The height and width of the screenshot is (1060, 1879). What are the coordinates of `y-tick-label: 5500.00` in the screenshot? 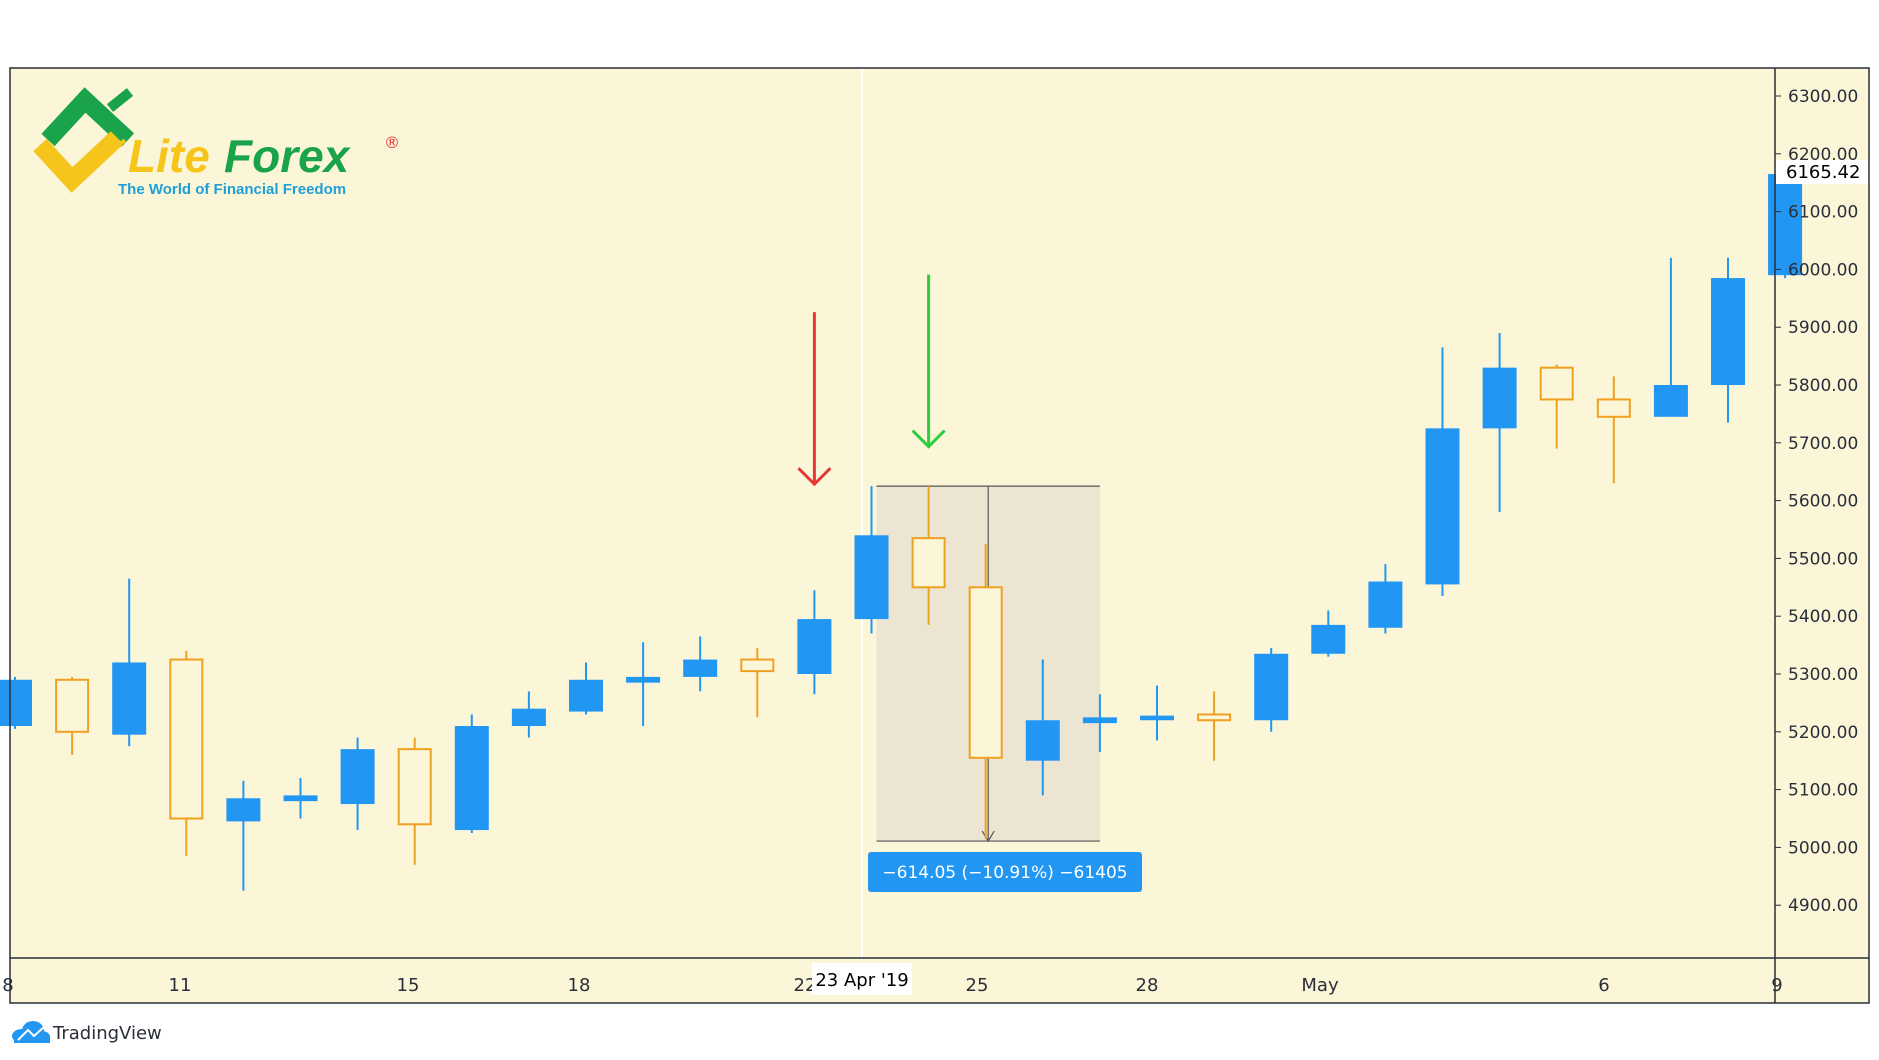 It's located at (1823, 559).